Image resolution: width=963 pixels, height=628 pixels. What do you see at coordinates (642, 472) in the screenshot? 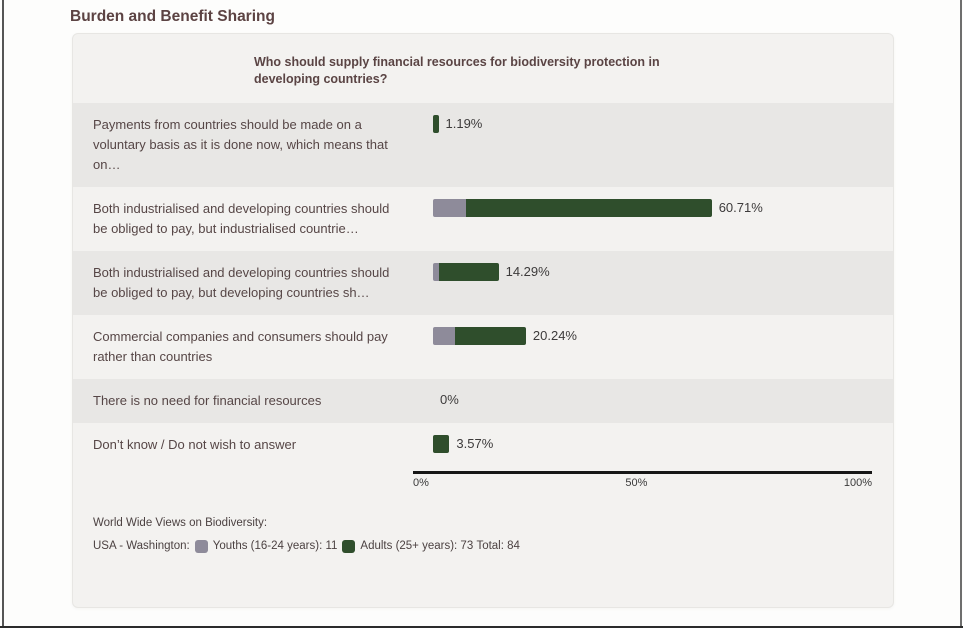
I see `x-axis-line` at bounding box center [642, 472].